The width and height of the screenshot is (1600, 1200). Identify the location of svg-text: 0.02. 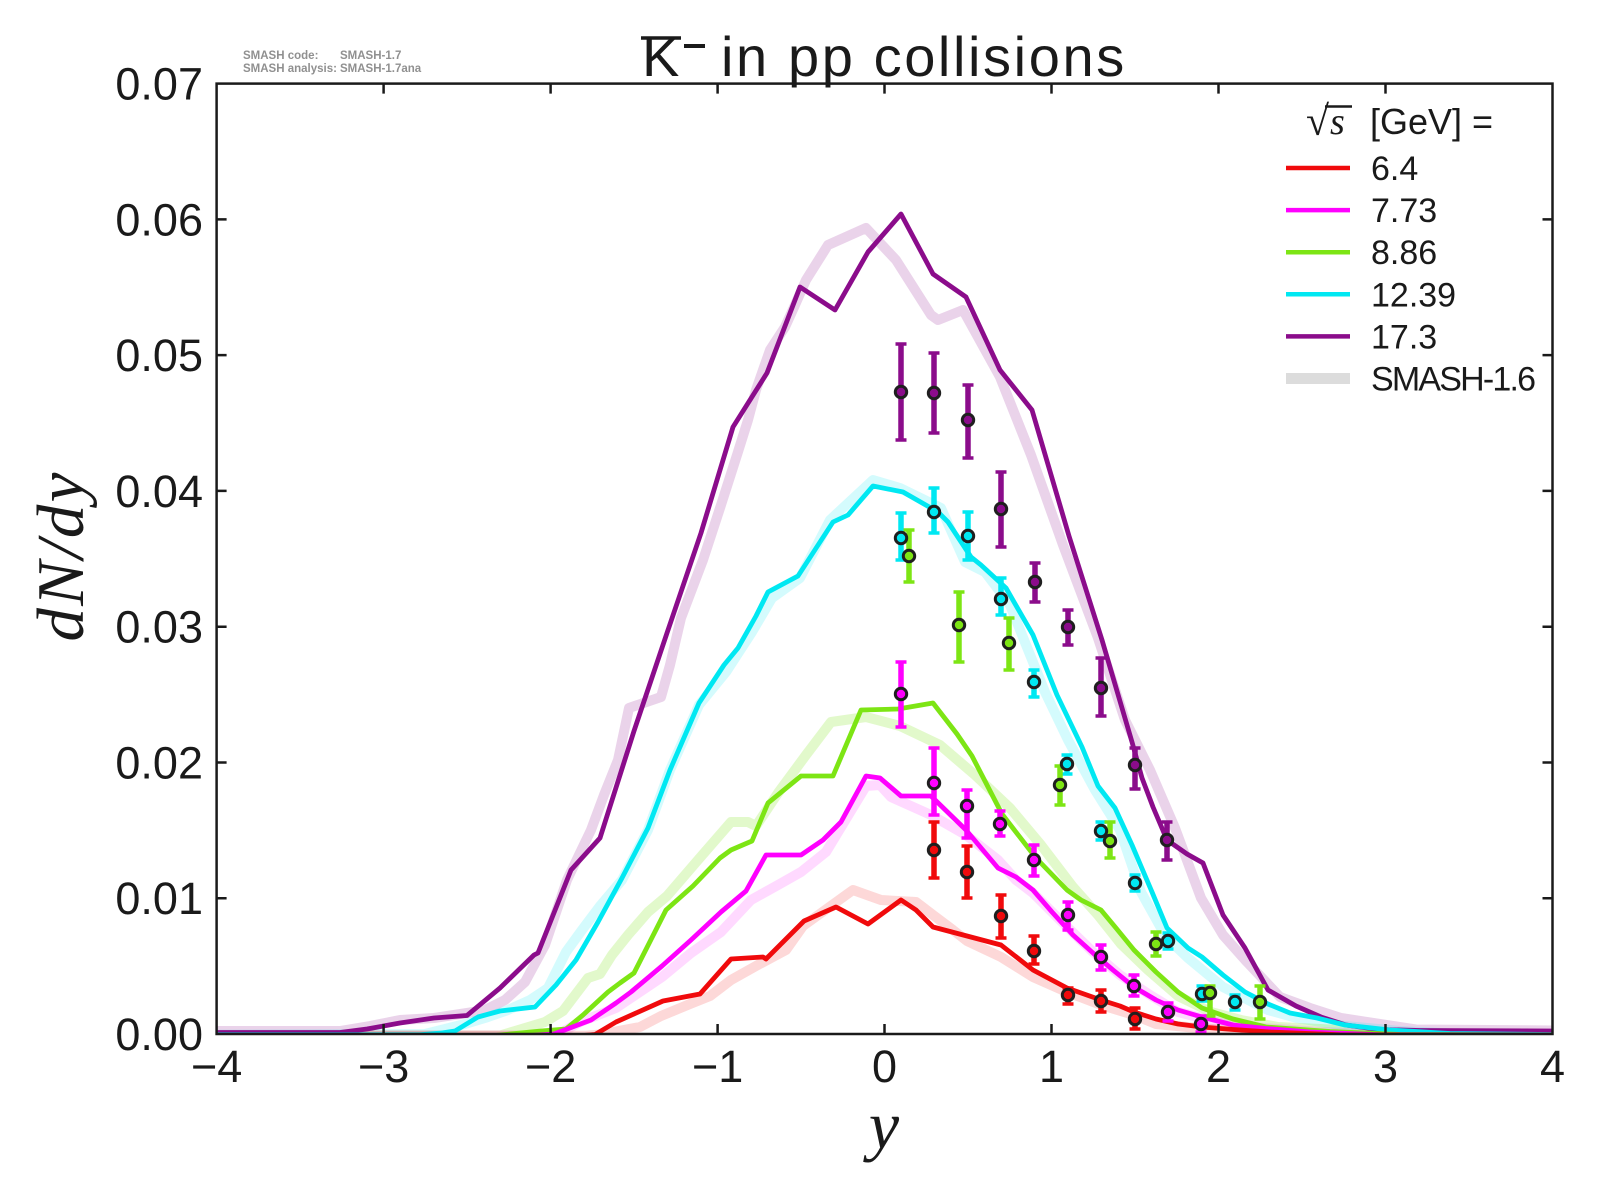
(159, 763).